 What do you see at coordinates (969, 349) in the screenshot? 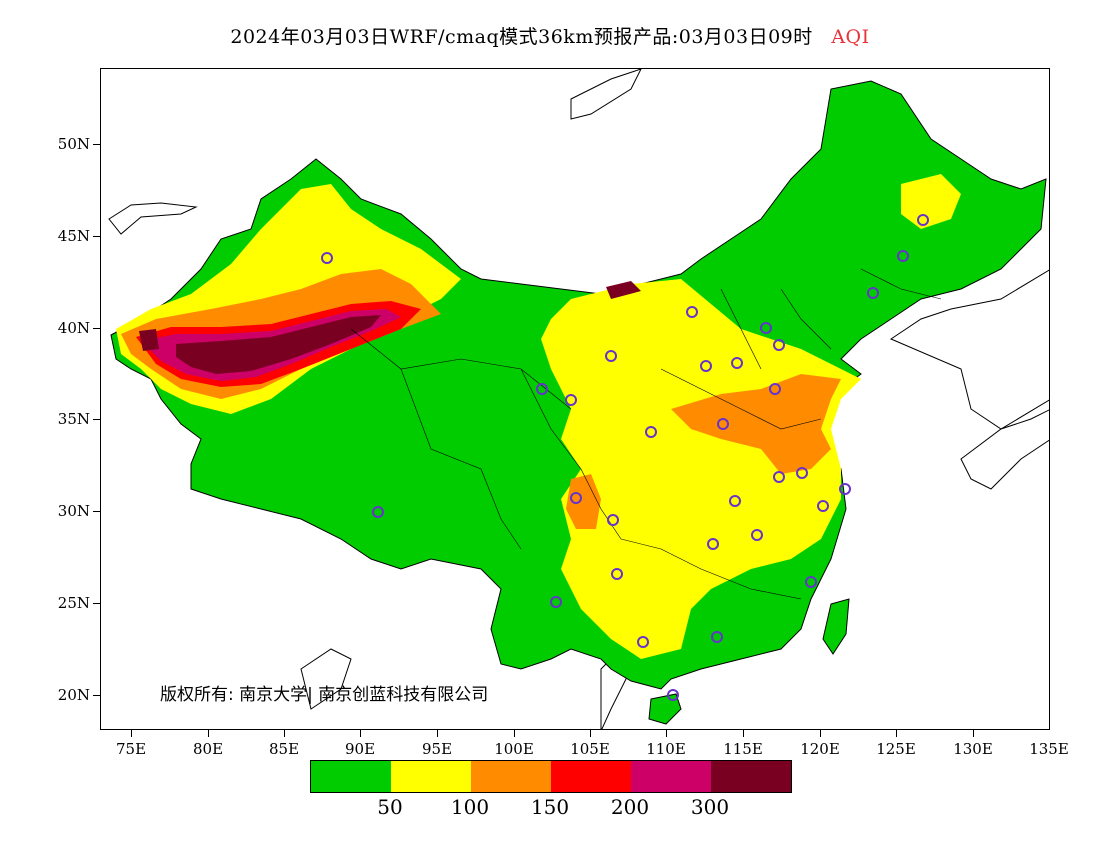
I see `korea-japan-coast` at bounding box center [969, 349].